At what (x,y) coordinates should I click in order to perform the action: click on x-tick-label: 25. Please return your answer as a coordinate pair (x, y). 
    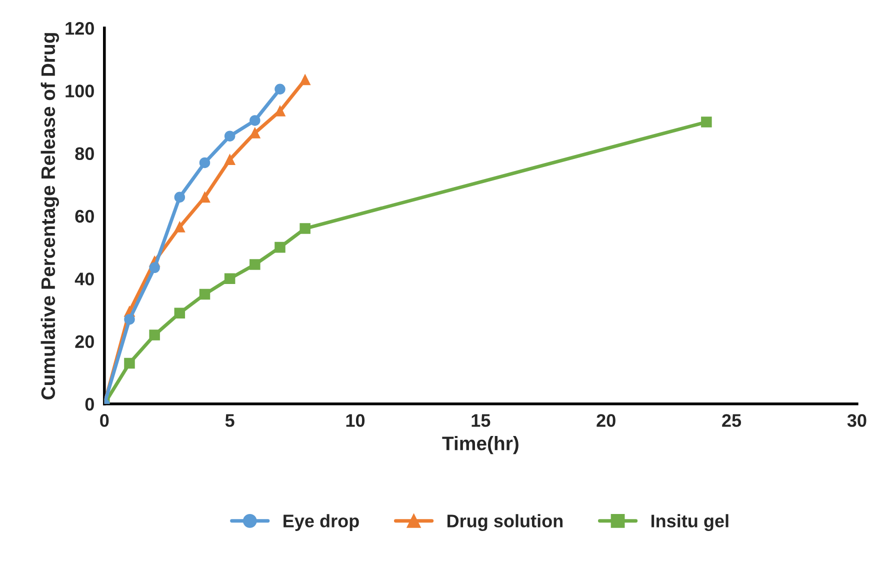
    Looking at the image, I should click on (732, 420).